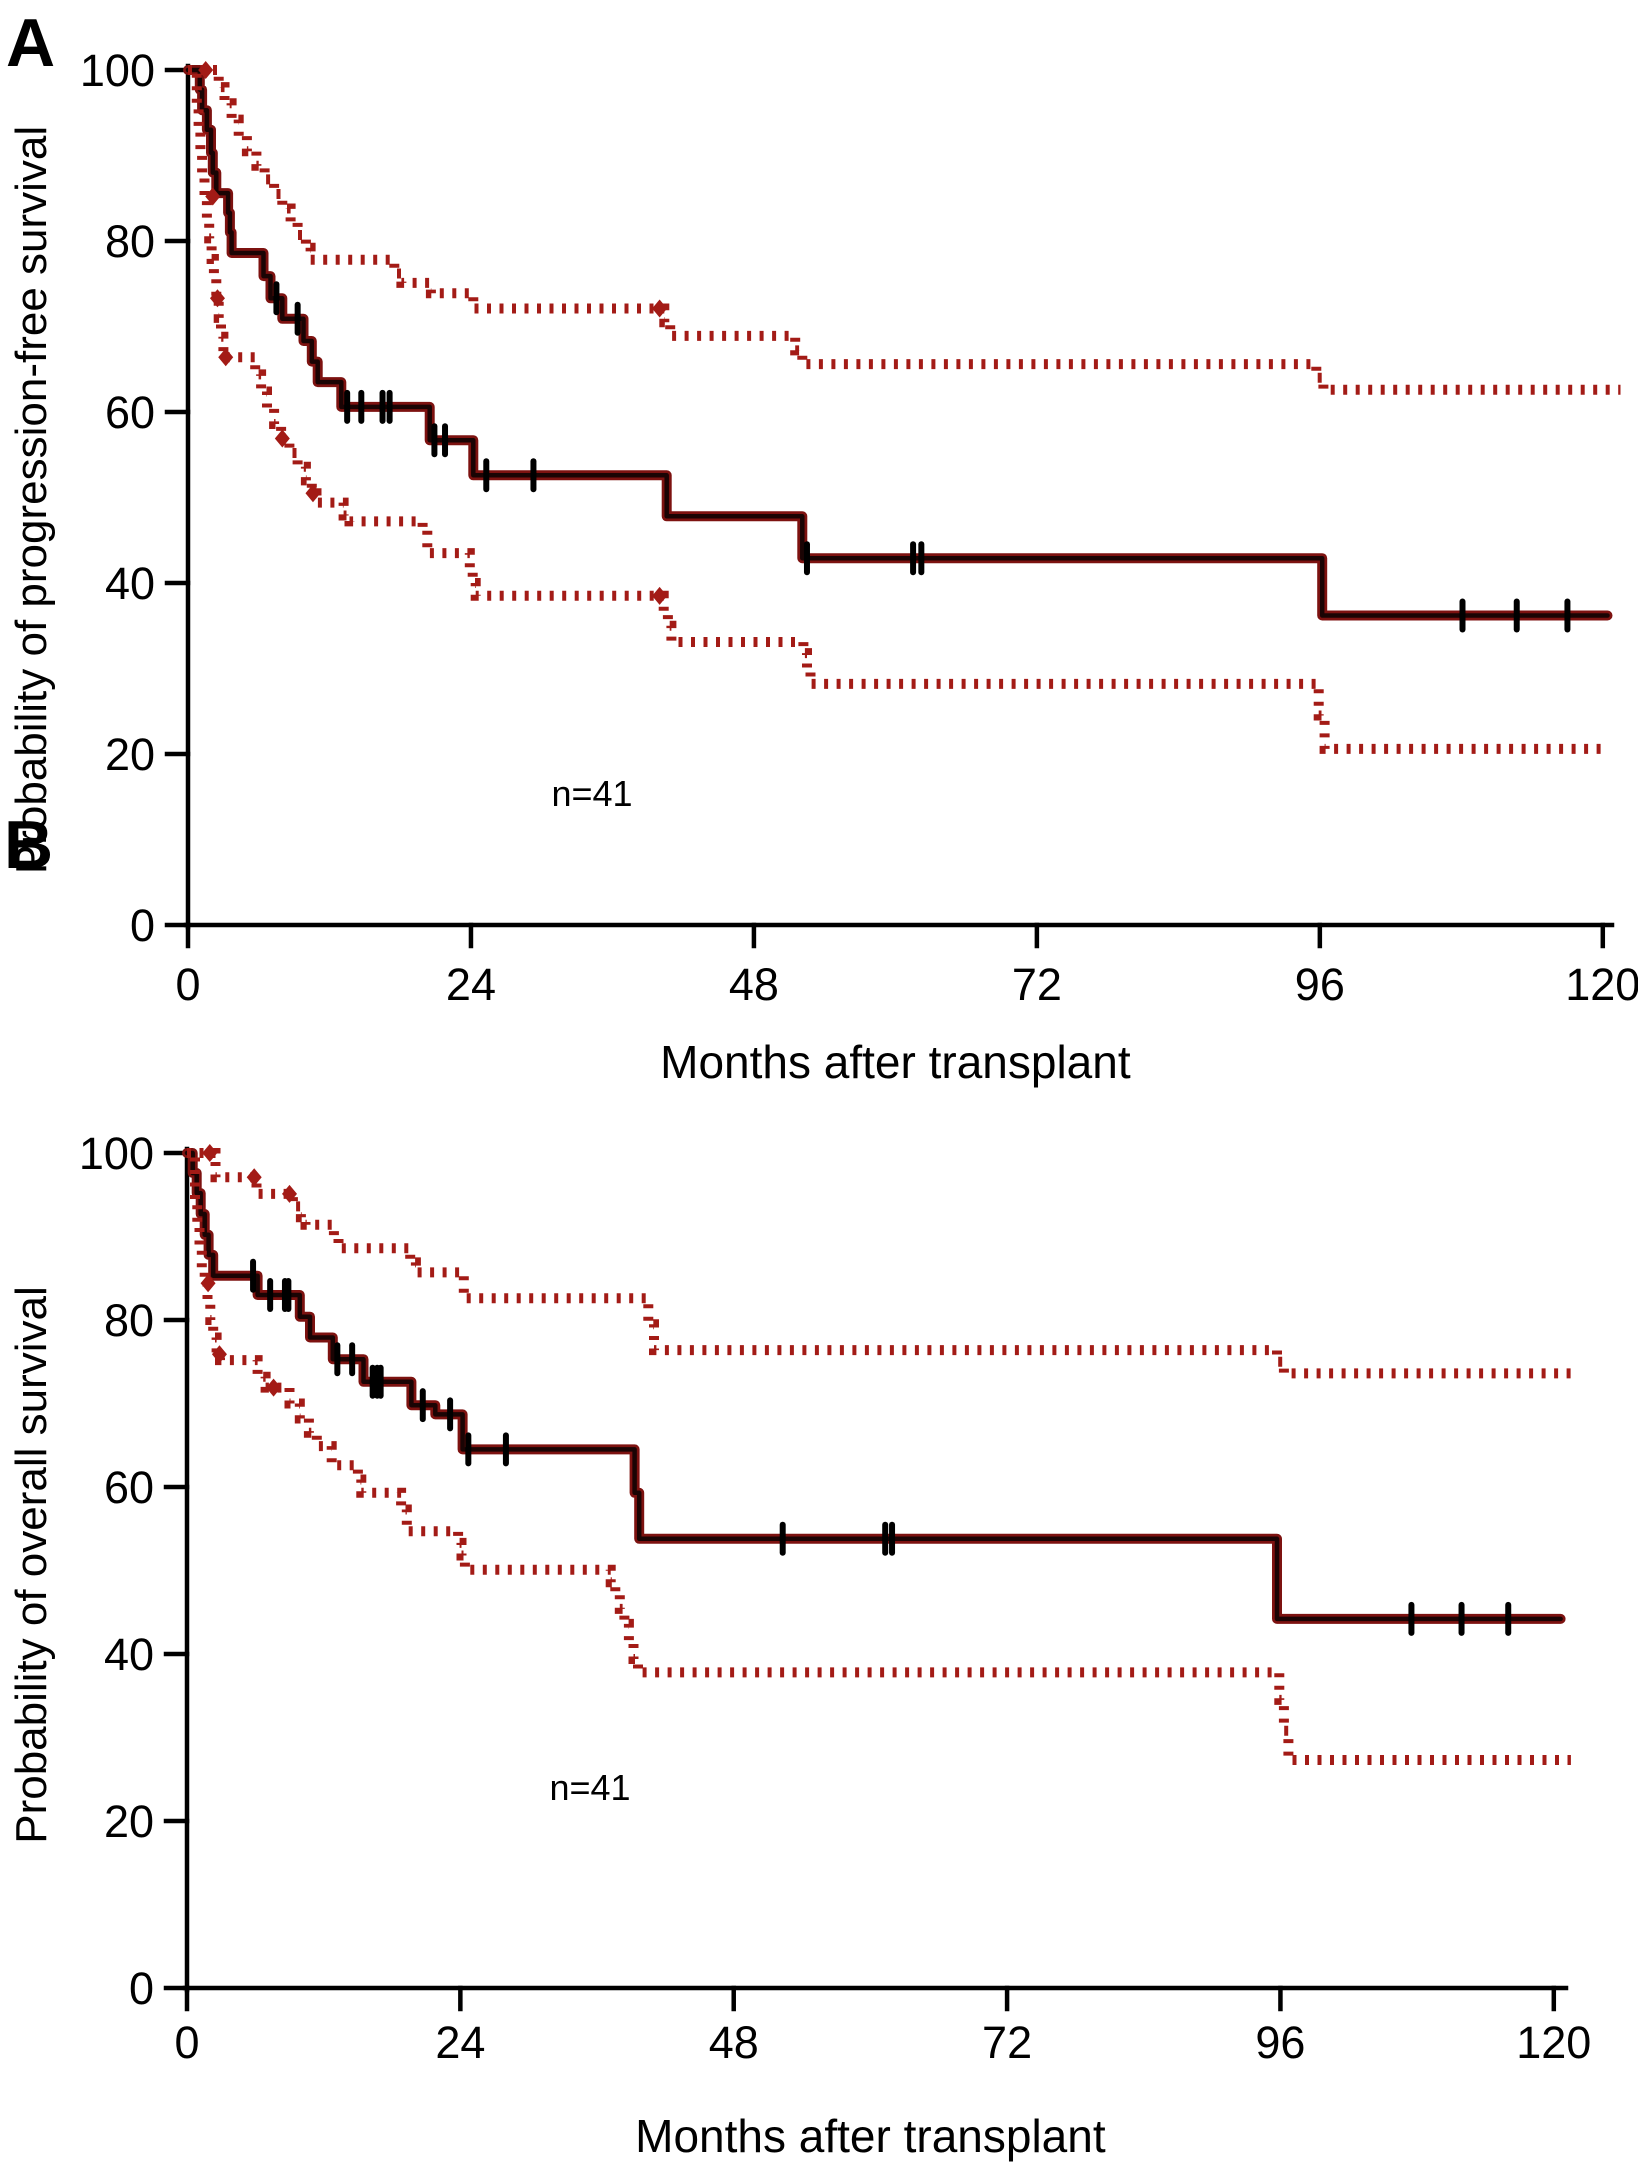 The height and width of the screenshot is (2164, 1638). What do you see at coordinates (30, 43) in the screenshot?
I see `panel-letter: A` at bounding box center [30, 43].